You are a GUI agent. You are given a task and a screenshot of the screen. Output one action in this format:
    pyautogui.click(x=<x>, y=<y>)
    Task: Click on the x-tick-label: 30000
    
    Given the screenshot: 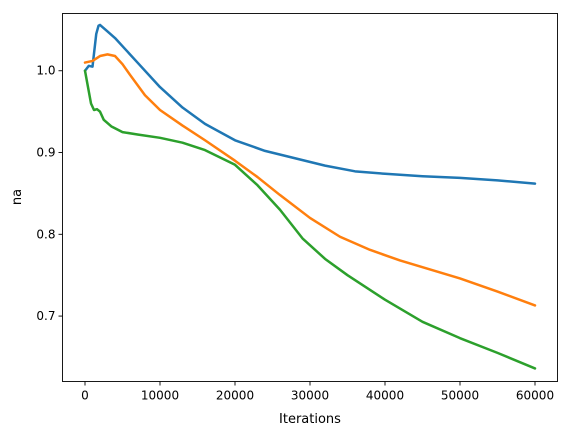 What is the action you would take?
    pyautogui.click(x=310, y=396)
    